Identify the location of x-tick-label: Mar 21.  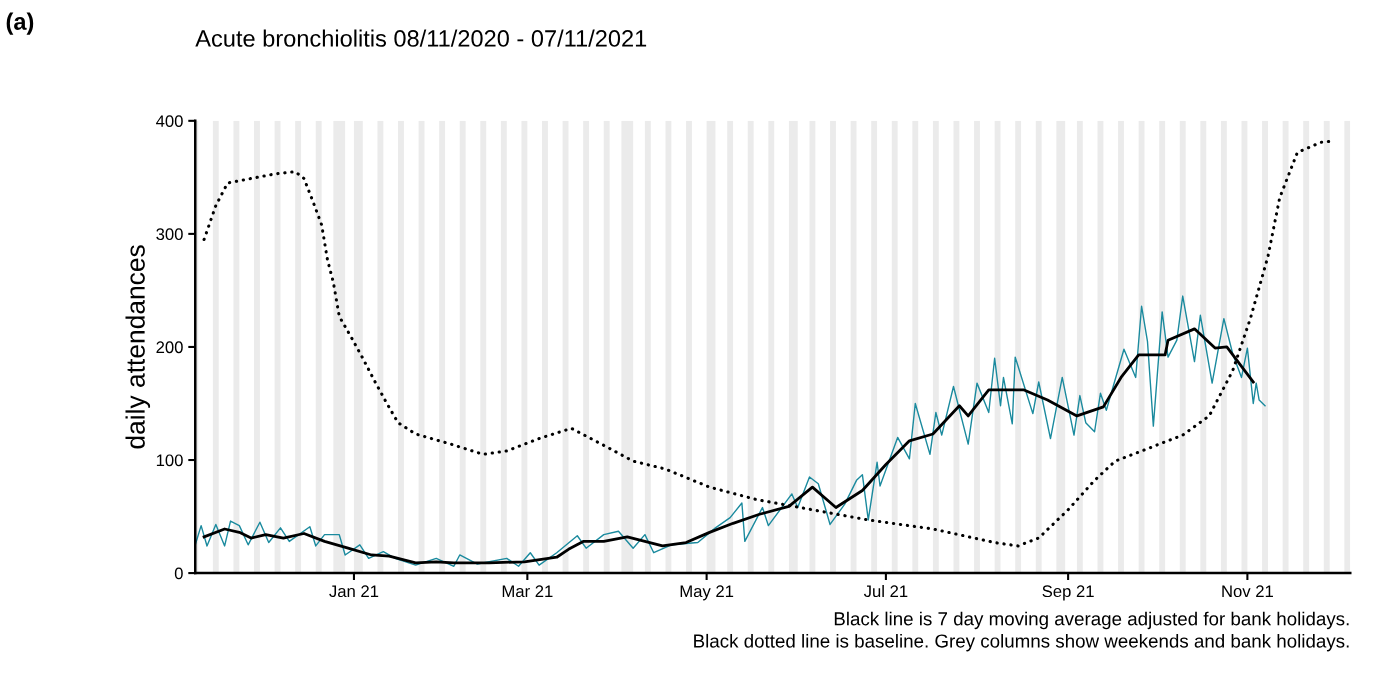
(527, 591).